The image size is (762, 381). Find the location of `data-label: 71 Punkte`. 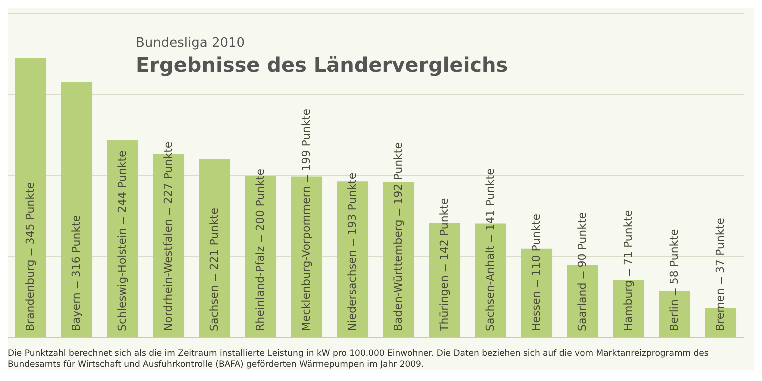

data-label: 71 Punkte is located at coordinates (628, 238).